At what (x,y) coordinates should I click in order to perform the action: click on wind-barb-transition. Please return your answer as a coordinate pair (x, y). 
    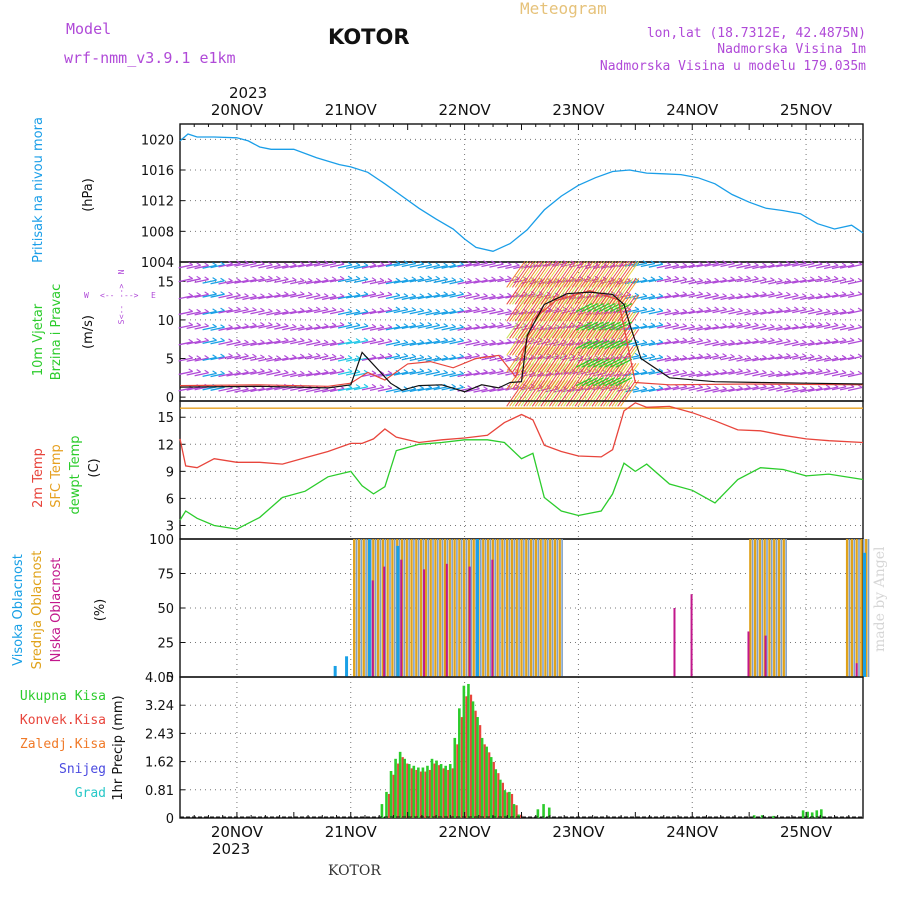
    Looking at the image, I should click on (612, 326).